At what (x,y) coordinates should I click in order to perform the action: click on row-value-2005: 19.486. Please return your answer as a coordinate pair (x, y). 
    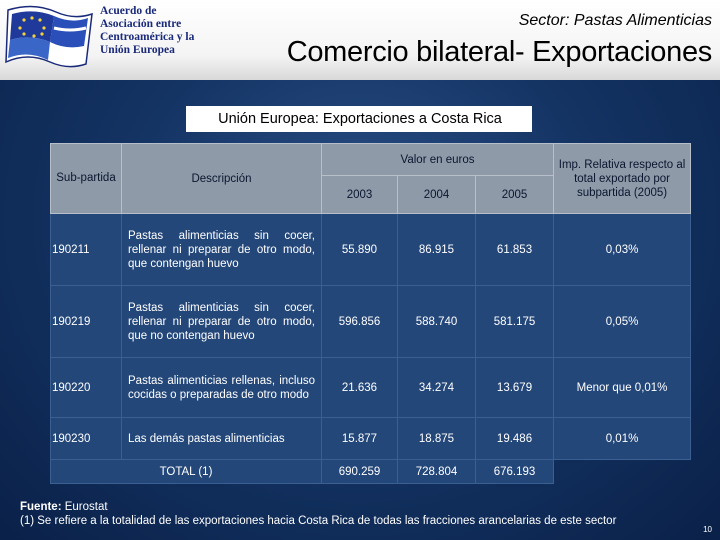
    Looking at the image, I should click on (514, 438).